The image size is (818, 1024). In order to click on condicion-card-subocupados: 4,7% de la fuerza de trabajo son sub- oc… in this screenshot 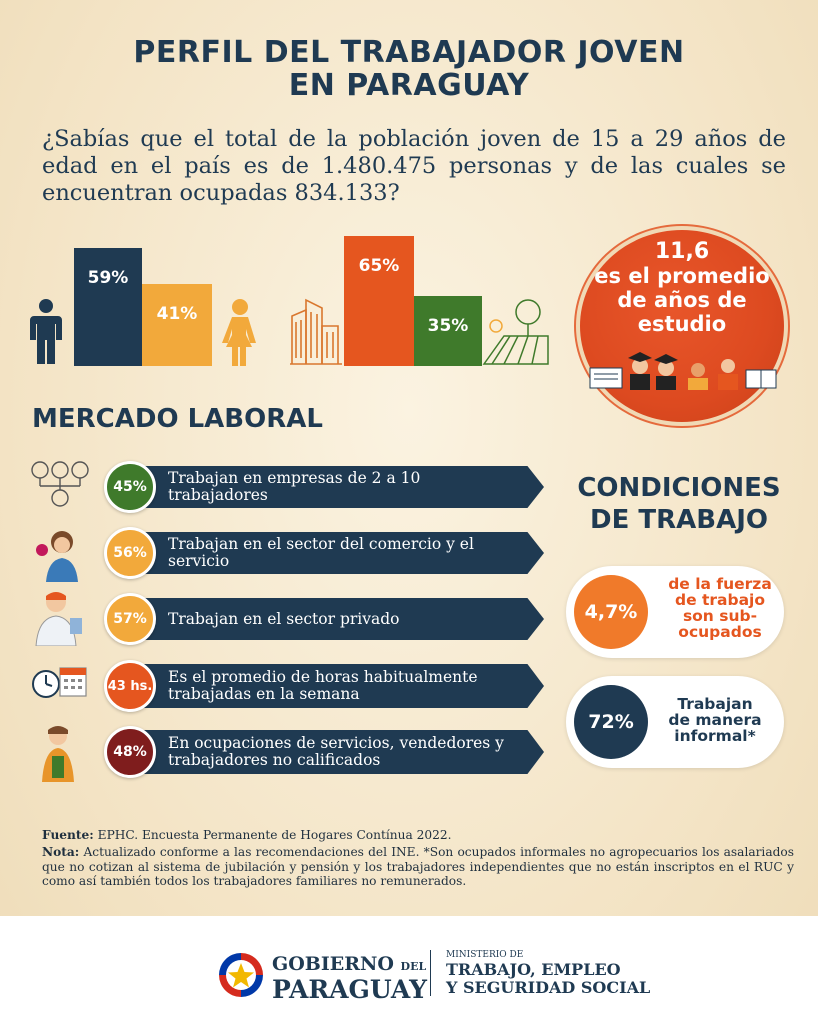, I will do `click(675, 612)`.